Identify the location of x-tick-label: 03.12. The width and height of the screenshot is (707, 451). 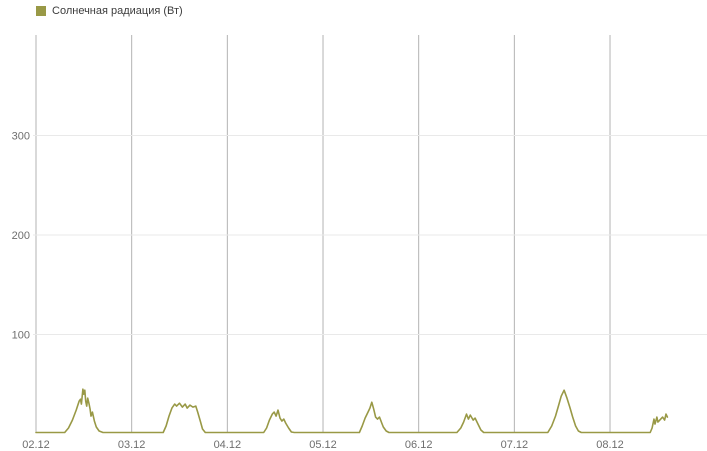
(132, 445).